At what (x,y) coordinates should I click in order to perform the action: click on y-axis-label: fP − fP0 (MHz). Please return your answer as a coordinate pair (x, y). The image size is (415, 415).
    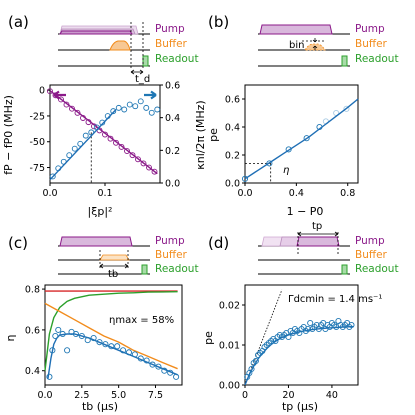
    Looking at the image, I should click on (8, 135).